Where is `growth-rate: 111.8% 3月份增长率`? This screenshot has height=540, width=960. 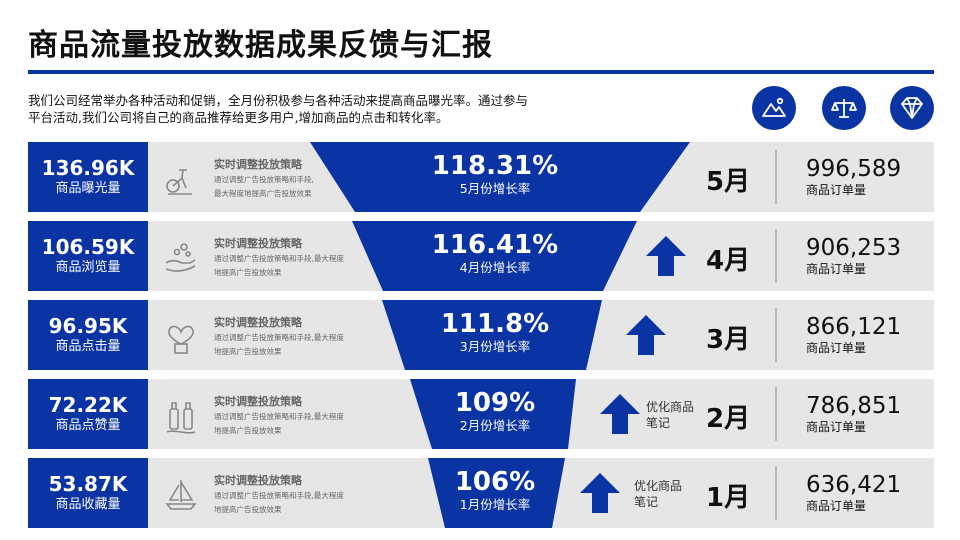
growth-rate: 111.8% 3月份增长率 is located at coordinates (495, 332).